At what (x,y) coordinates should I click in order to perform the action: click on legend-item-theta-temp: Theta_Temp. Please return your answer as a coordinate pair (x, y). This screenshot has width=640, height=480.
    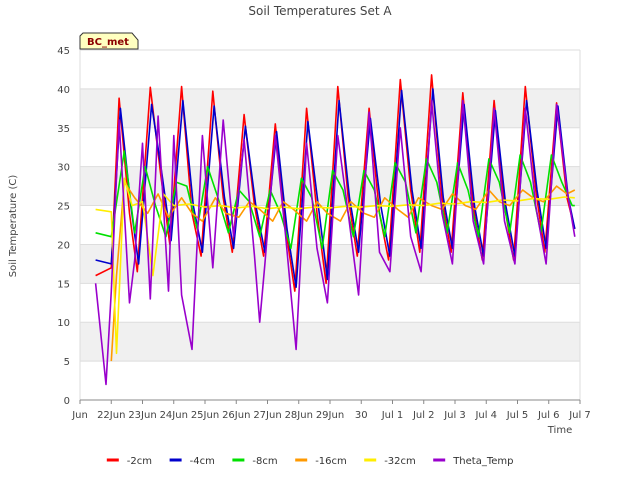
    Looking at the image, I should click on (473, 461).